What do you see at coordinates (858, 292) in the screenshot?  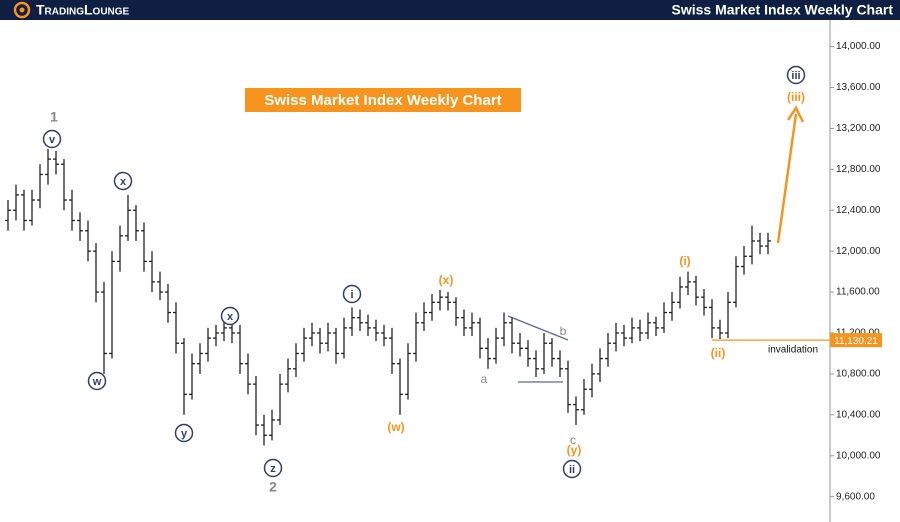 I see `y-tick-label: 11,600.00` at bounding box center [858, 292].